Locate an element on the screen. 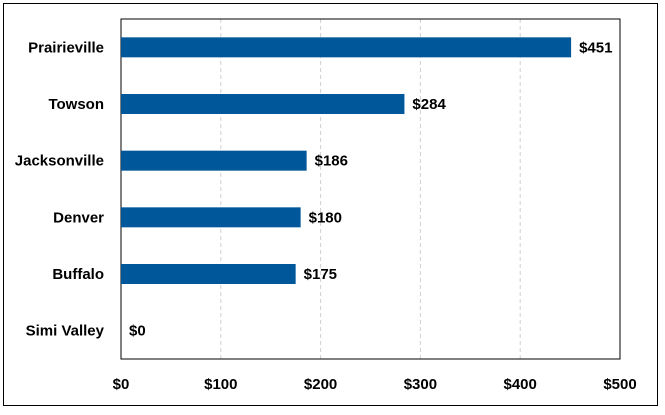 The width and height of the screenshot is (665, 415). data-label: $284 is located at coordinates (429, 104).